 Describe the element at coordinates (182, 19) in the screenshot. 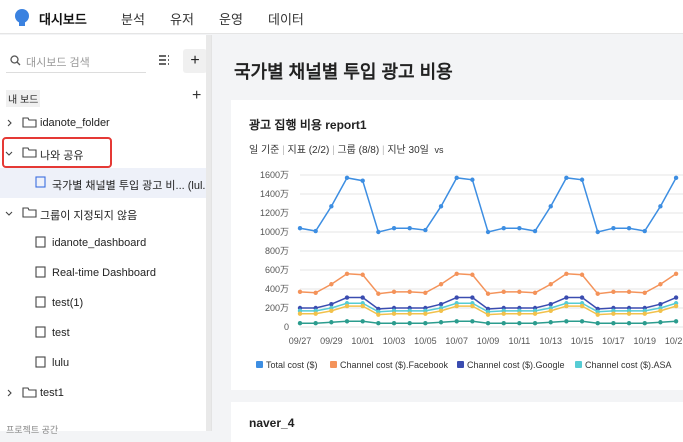

I see `nav-item: 유저` at that location.